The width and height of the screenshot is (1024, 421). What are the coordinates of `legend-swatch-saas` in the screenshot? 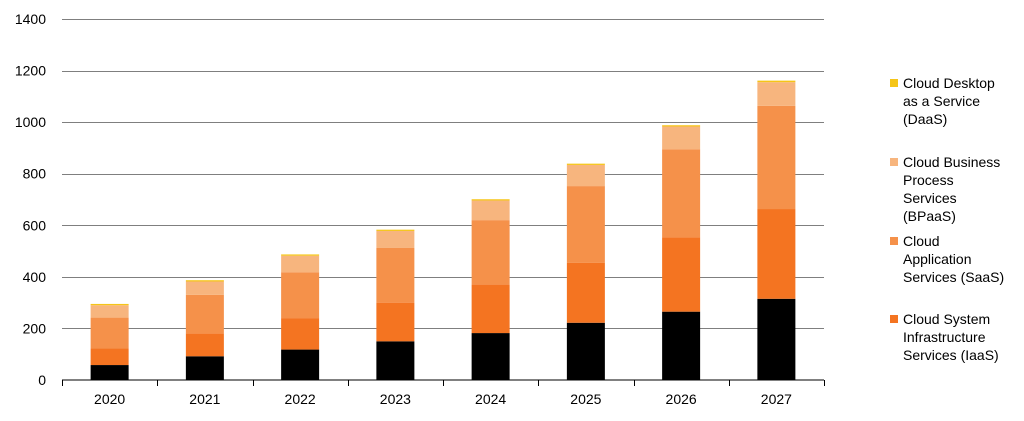 It's located at (894, 241).